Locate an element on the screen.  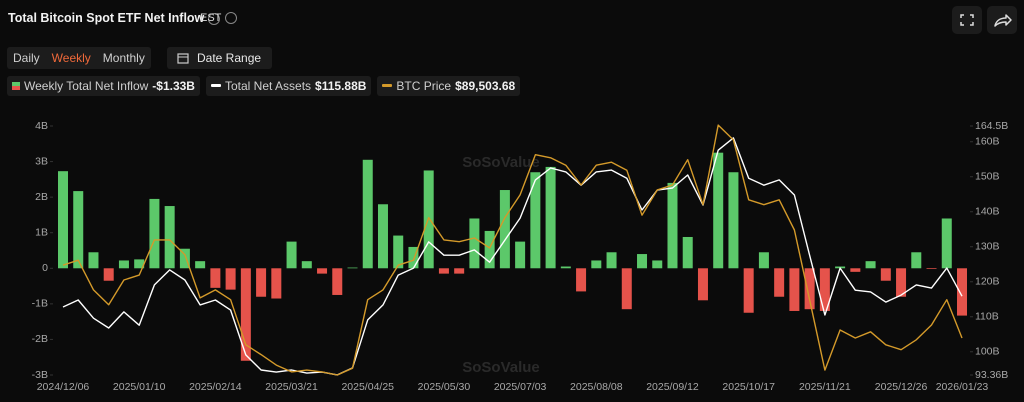
y2-tick-label: 164.5B is located at coordinates (991, 126).